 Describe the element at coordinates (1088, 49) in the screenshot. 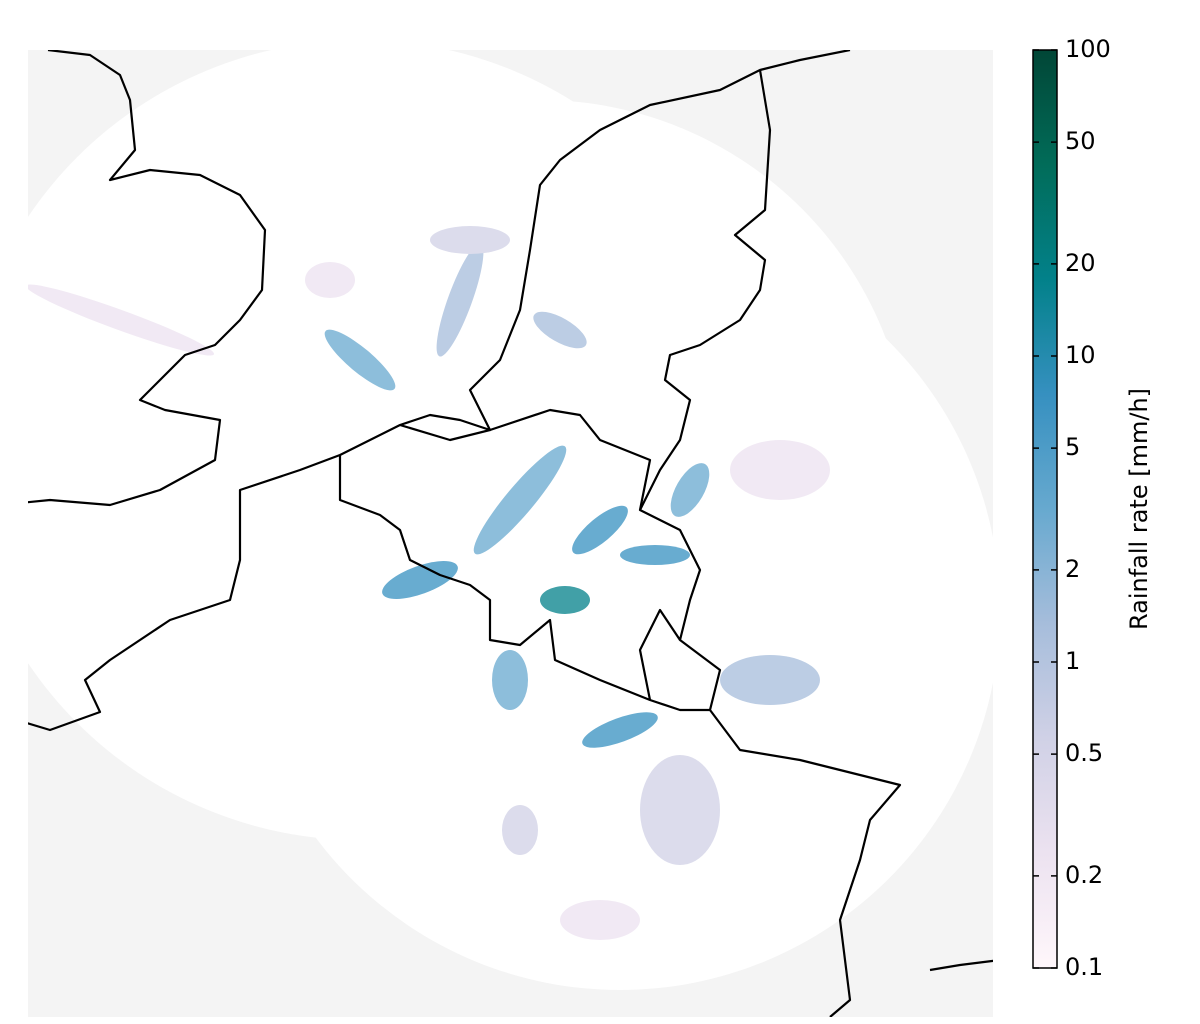

I see `tick-label: 100` at that location.